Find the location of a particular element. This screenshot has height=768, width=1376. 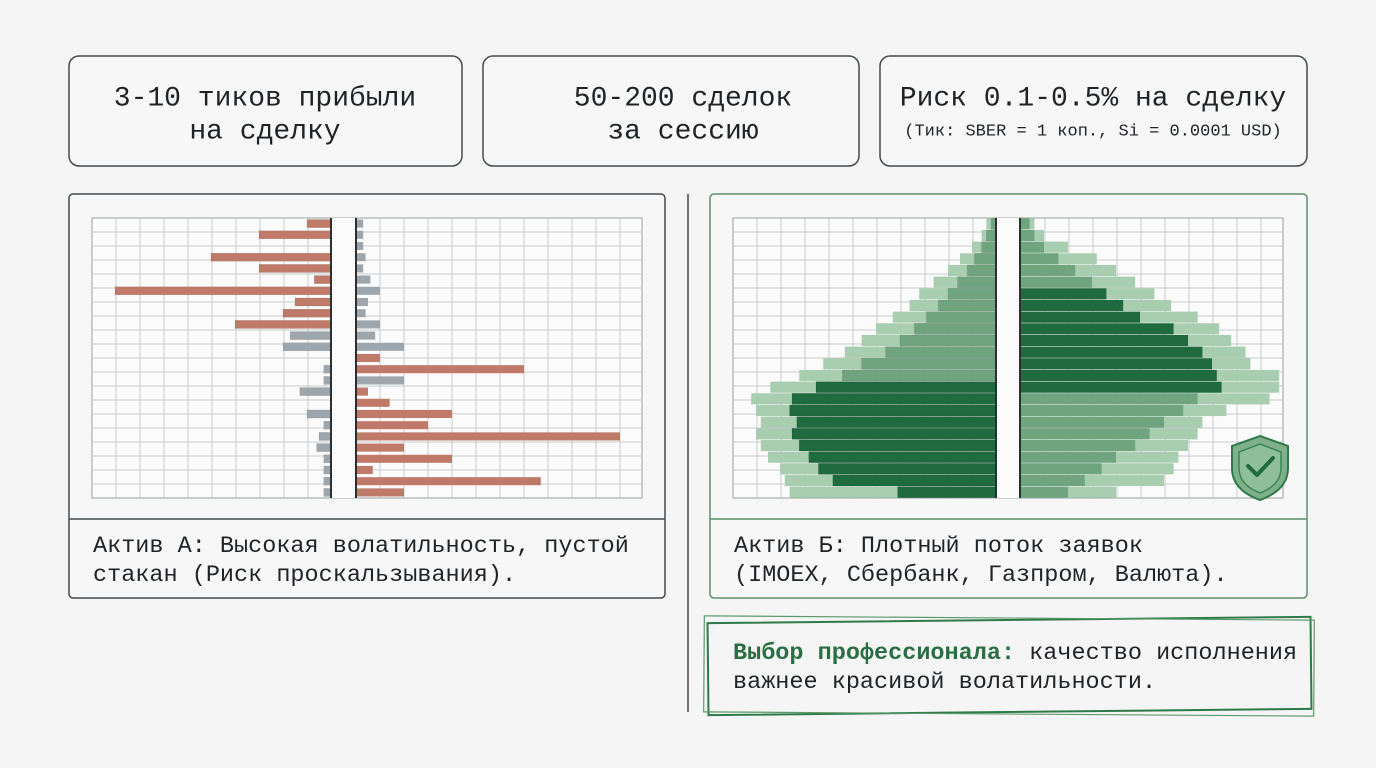

card-text: Риск 0.1-0.5% на сделку is located at coordinates (1093, 98).